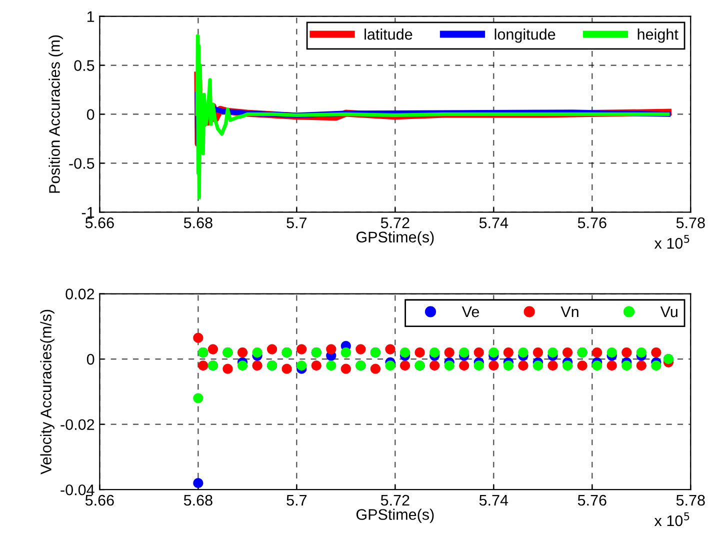  I want to click on y-tick-label: -0.5, so click(81, 163).